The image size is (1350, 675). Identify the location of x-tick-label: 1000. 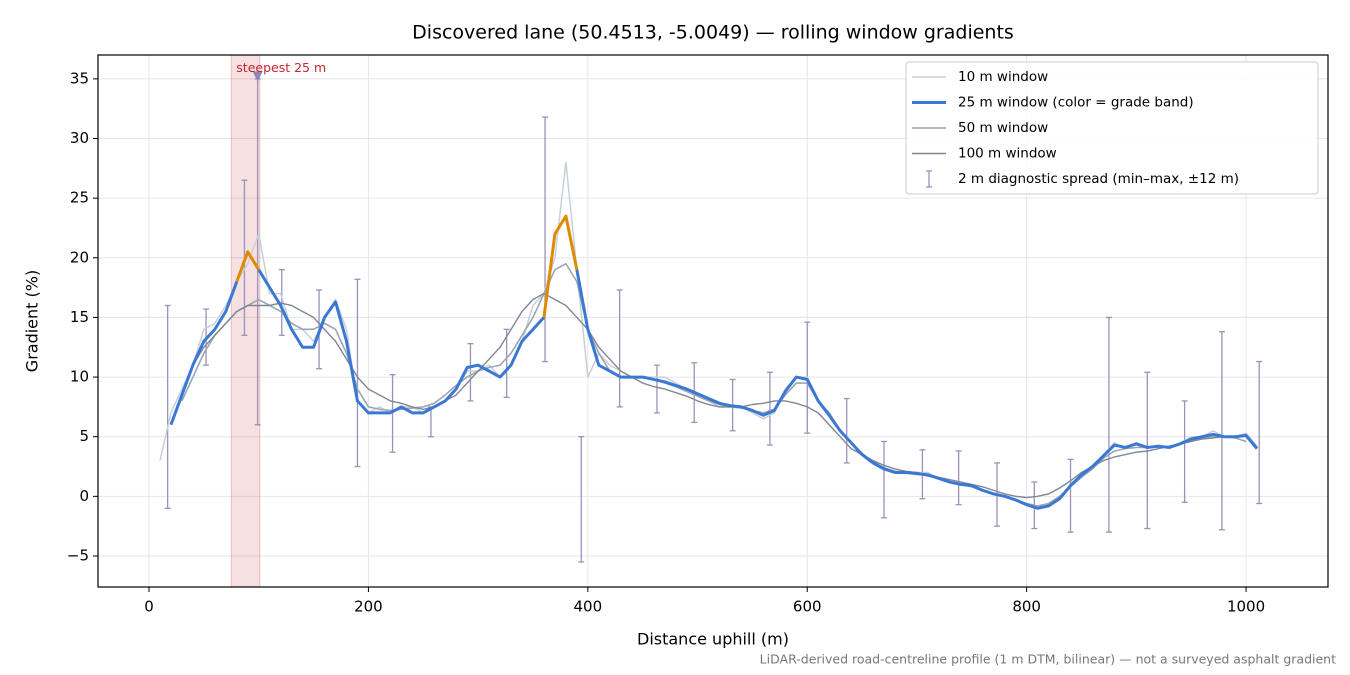
(1246, 607).